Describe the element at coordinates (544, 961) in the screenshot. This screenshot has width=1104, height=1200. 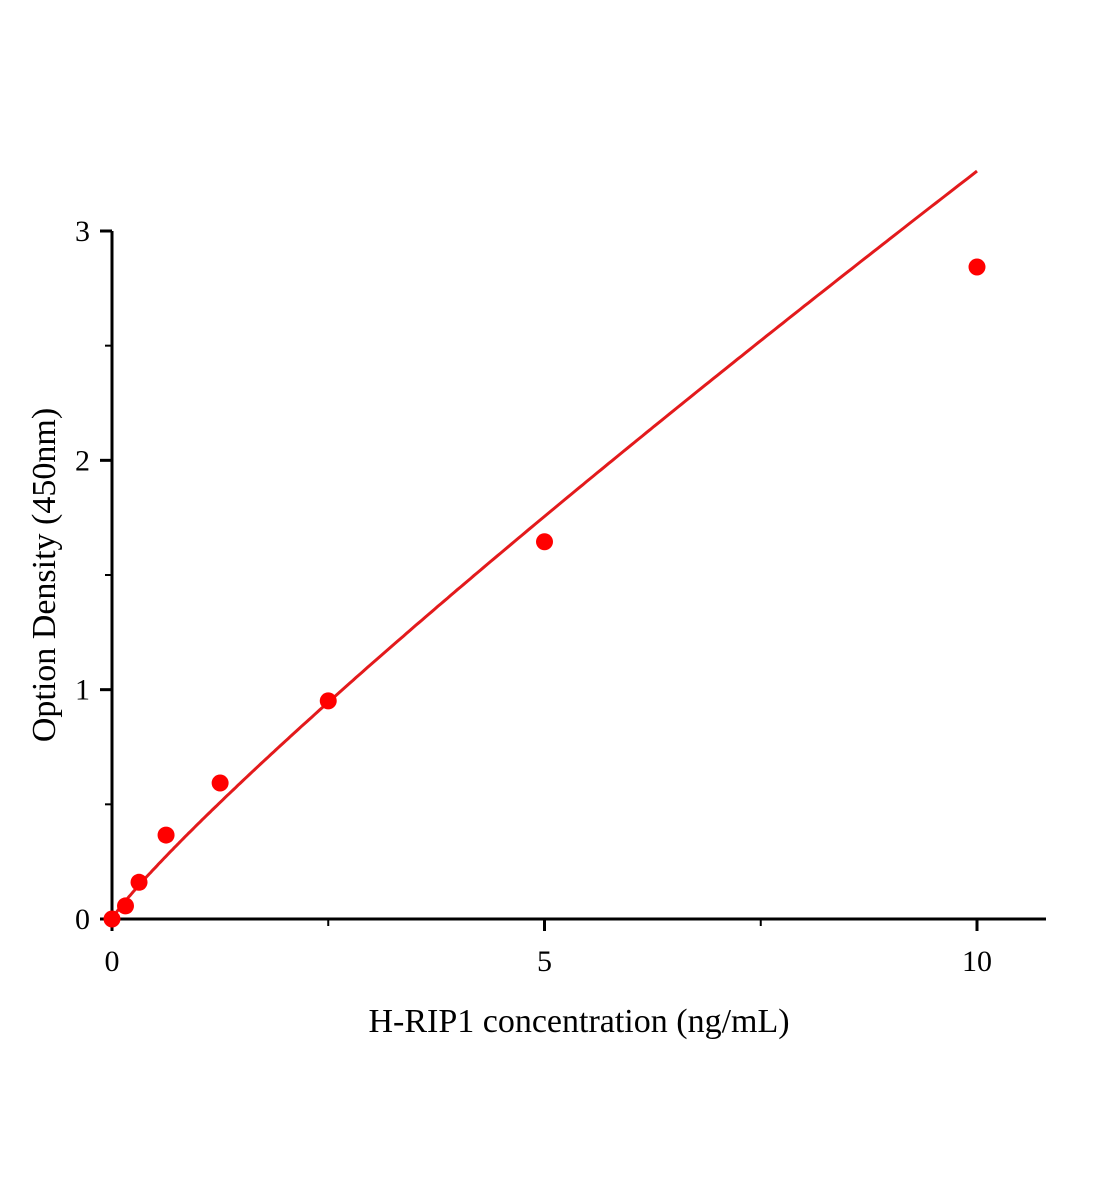
I see `x-tick-label: 5` at that location.